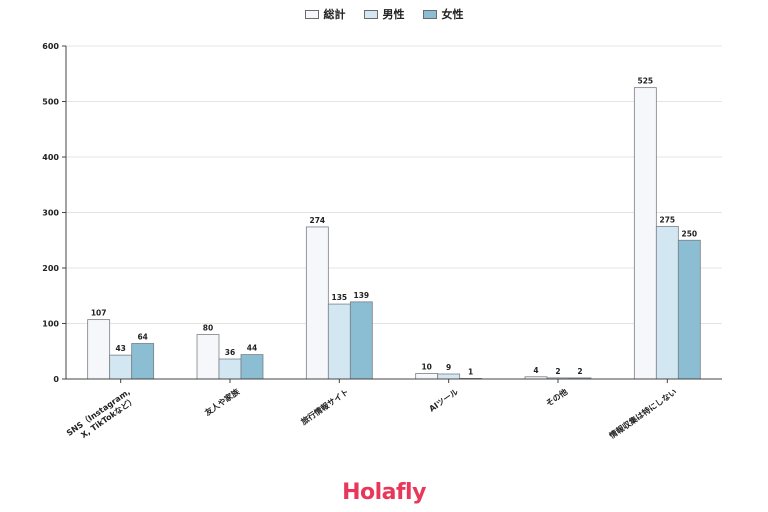  I want to click on legend-item-female: 女性, so click(443, 14).